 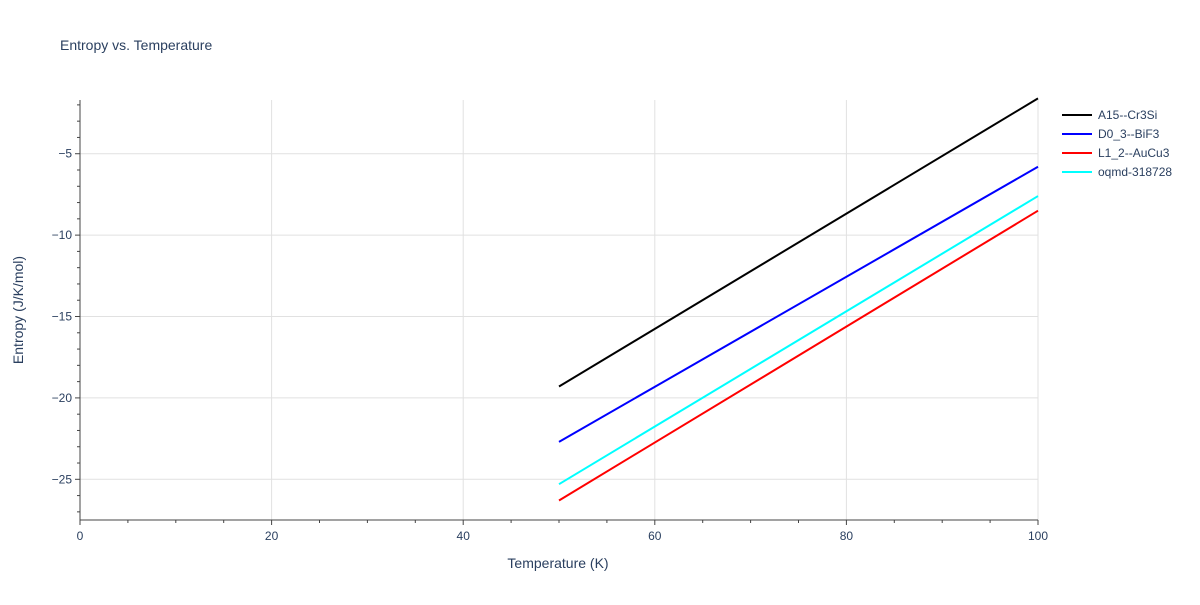 I want to click on legend-label: L1_2--AuCu3, so click(x=1134, y=153).